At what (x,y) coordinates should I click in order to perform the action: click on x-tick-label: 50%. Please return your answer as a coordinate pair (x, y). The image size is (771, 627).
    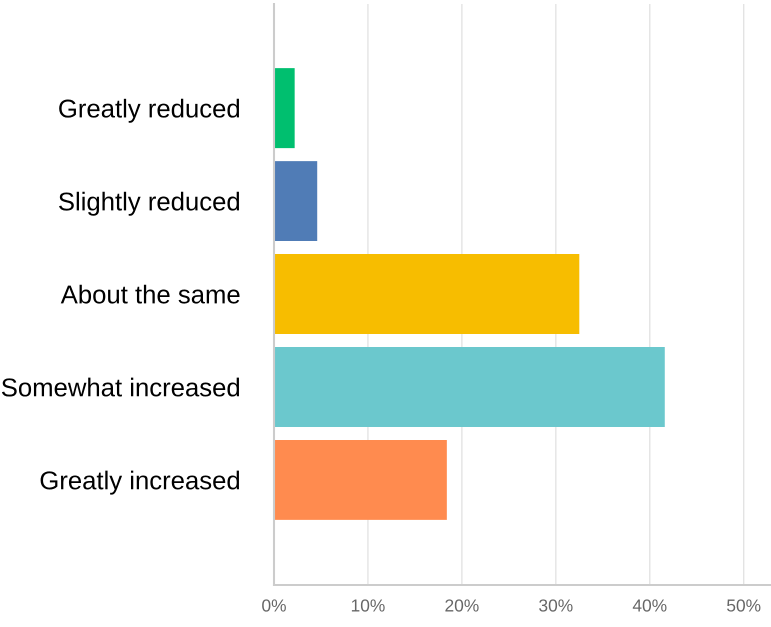
    Looking at the image, I should click on (743, 605).